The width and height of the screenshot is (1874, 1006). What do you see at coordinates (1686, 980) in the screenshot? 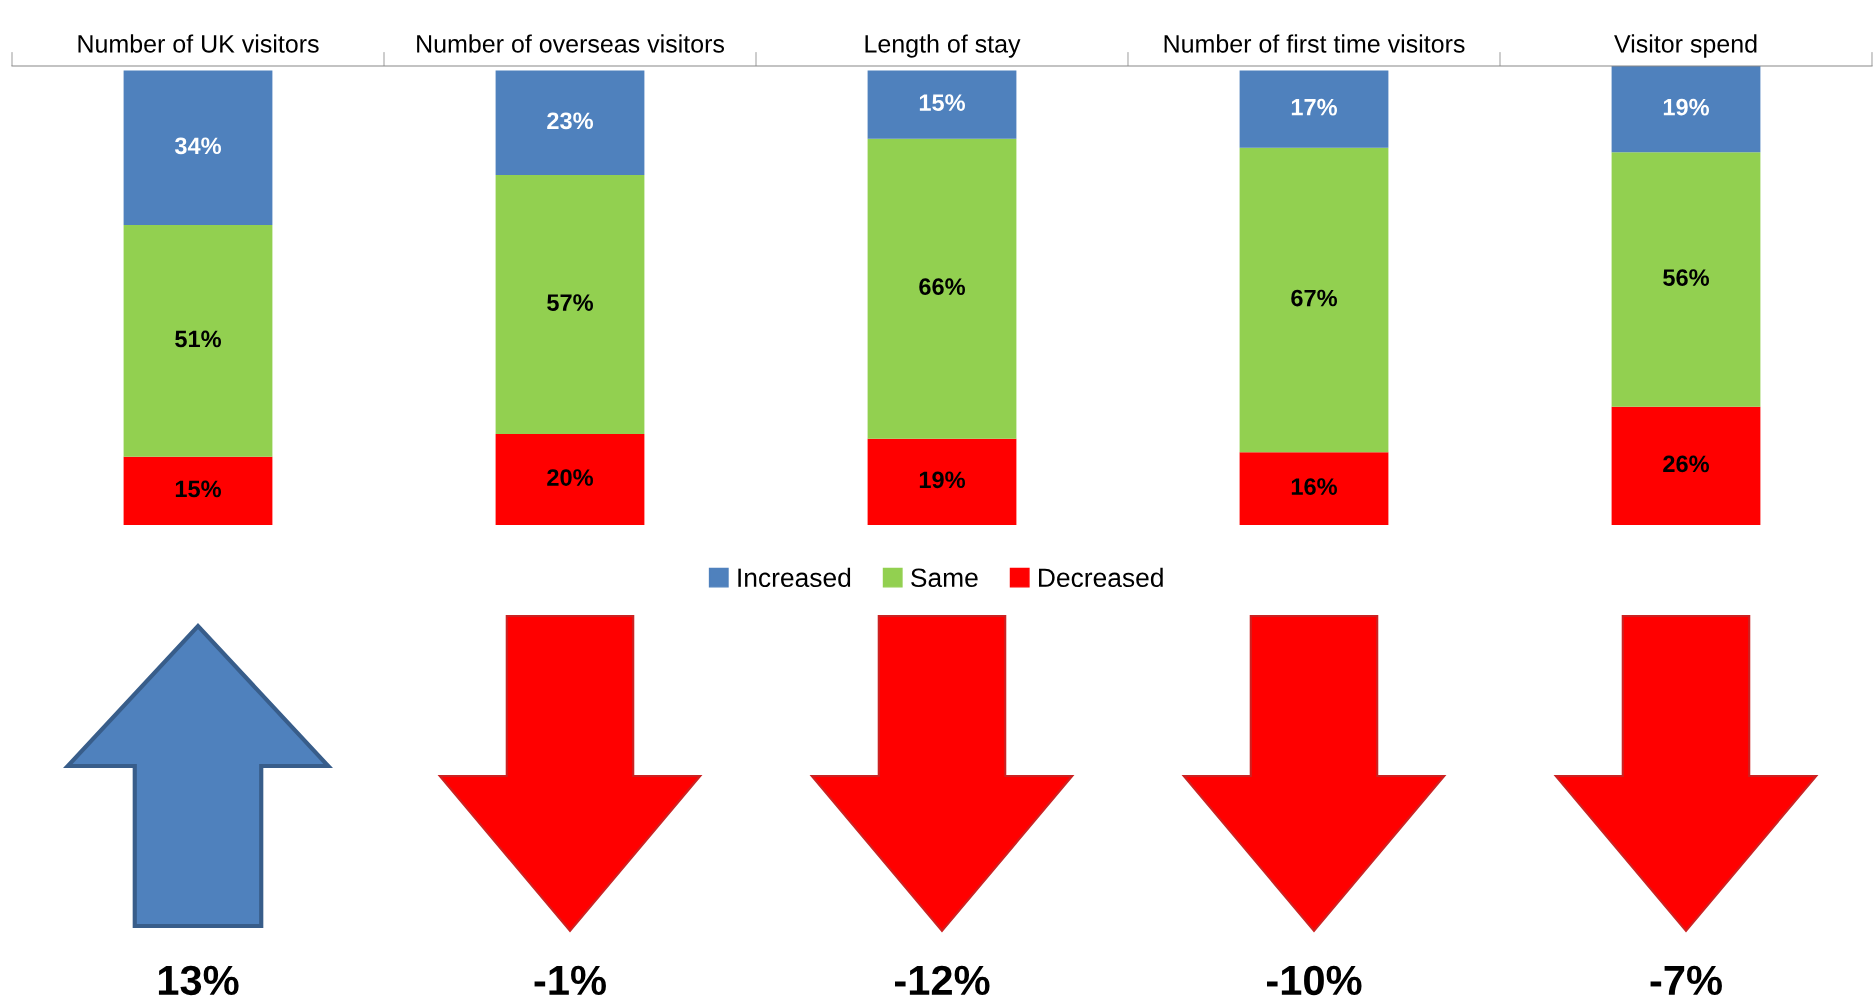
I see `text: -7%` at bounding box center [1686, 980].